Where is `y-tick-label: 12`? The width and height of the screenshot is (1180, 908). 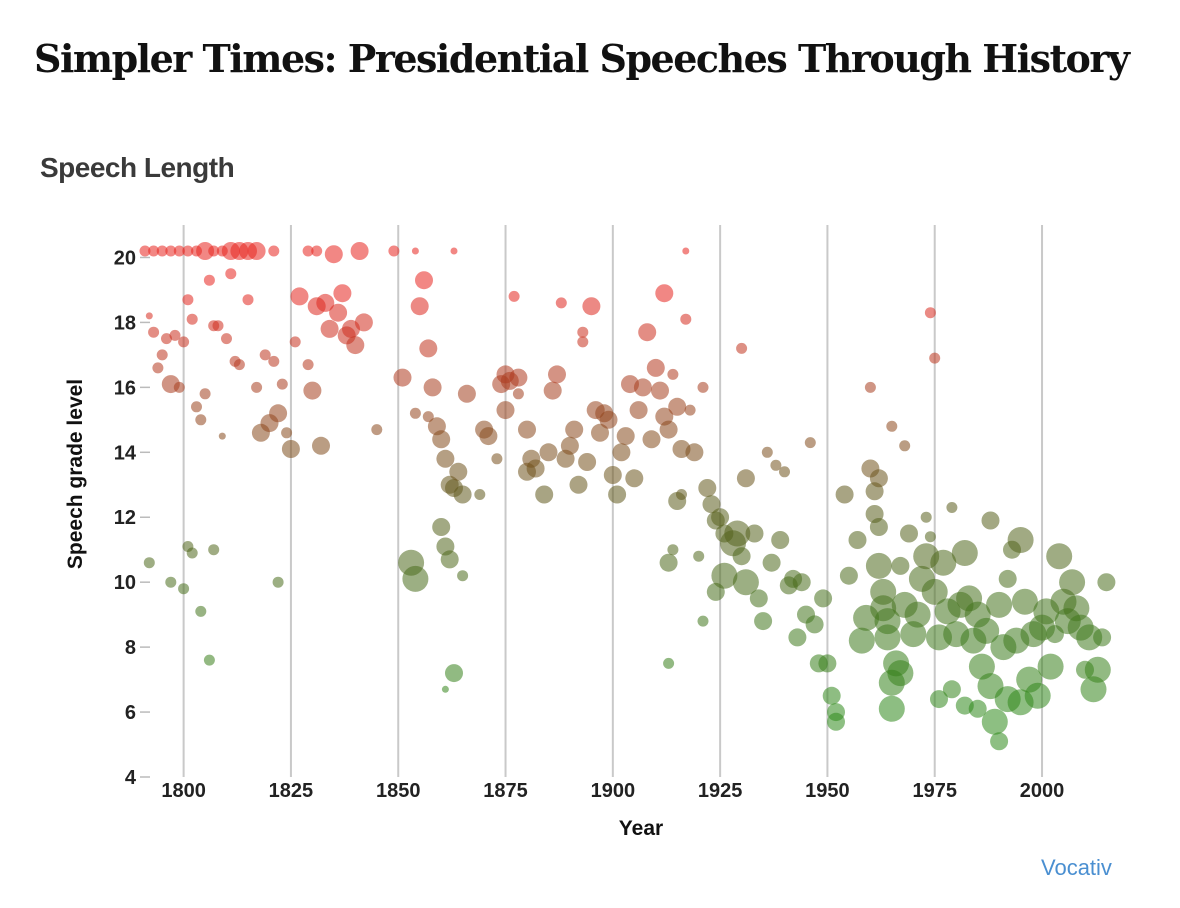
y-tick-label: 12 is located at coordinates (125, 518).